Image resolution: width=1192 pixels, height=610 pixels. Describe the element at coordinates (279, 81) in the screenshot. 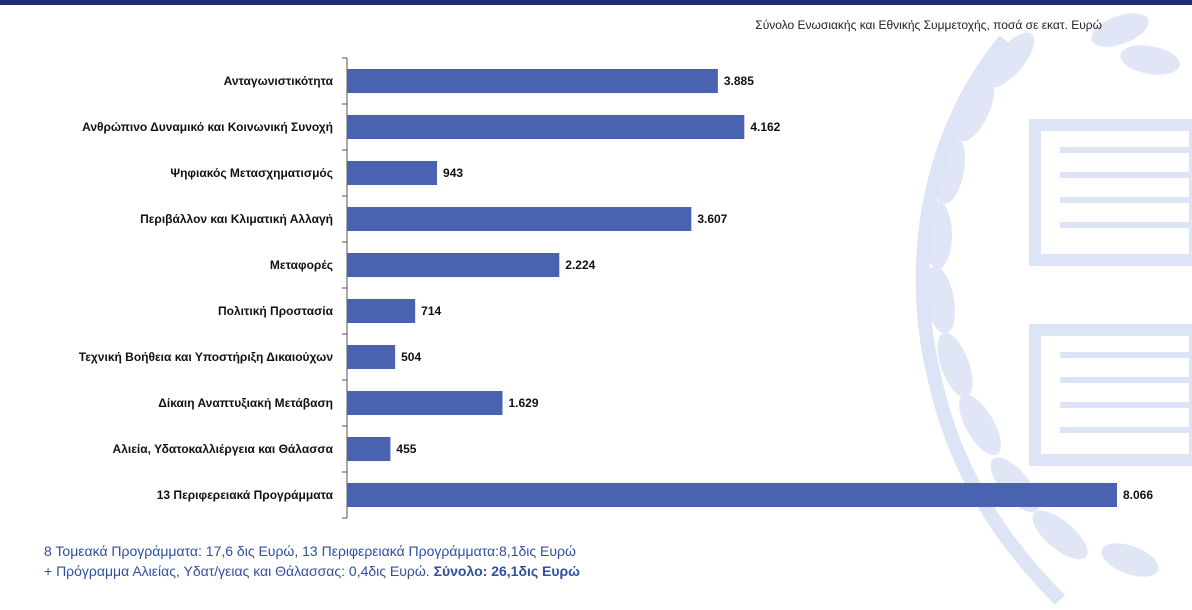

I see `category-label: Ανταγωνιστικότητα` at that location.